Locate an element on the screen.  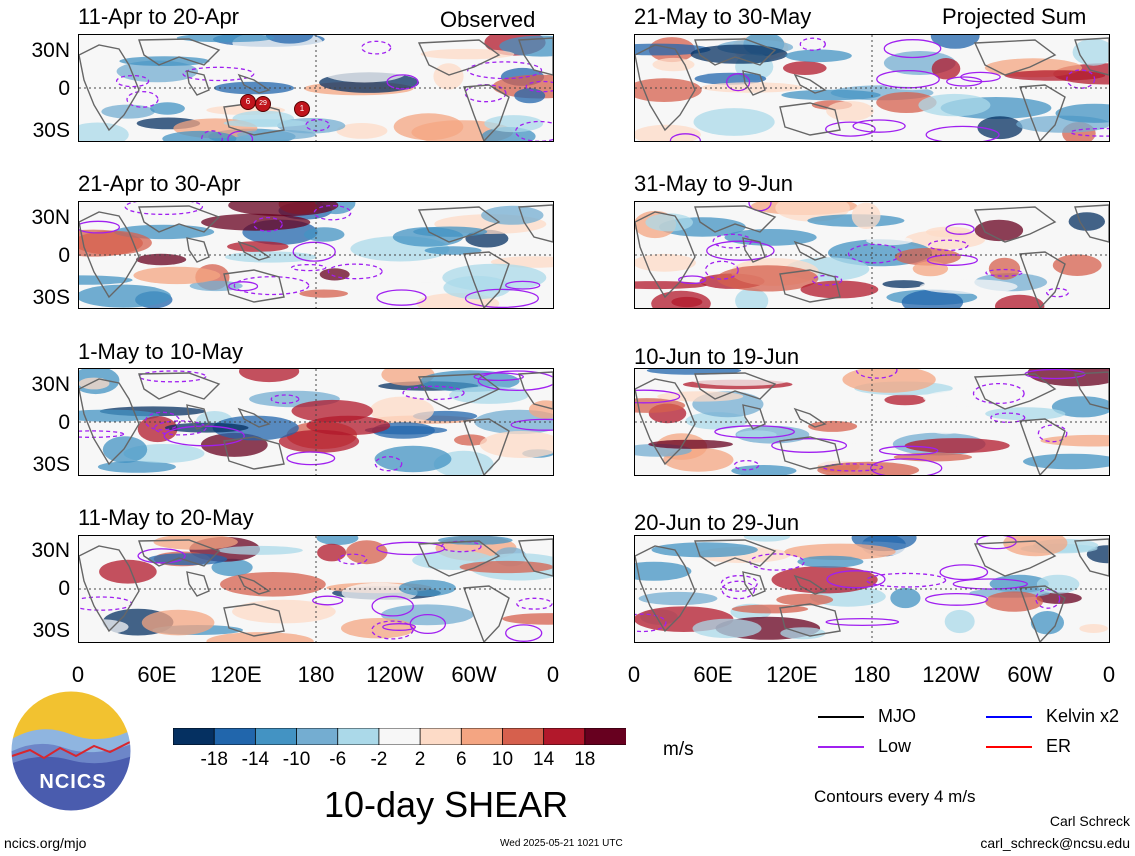
panel-title: 21-Apr to 30-Apr is located at coordinates (159, 183).